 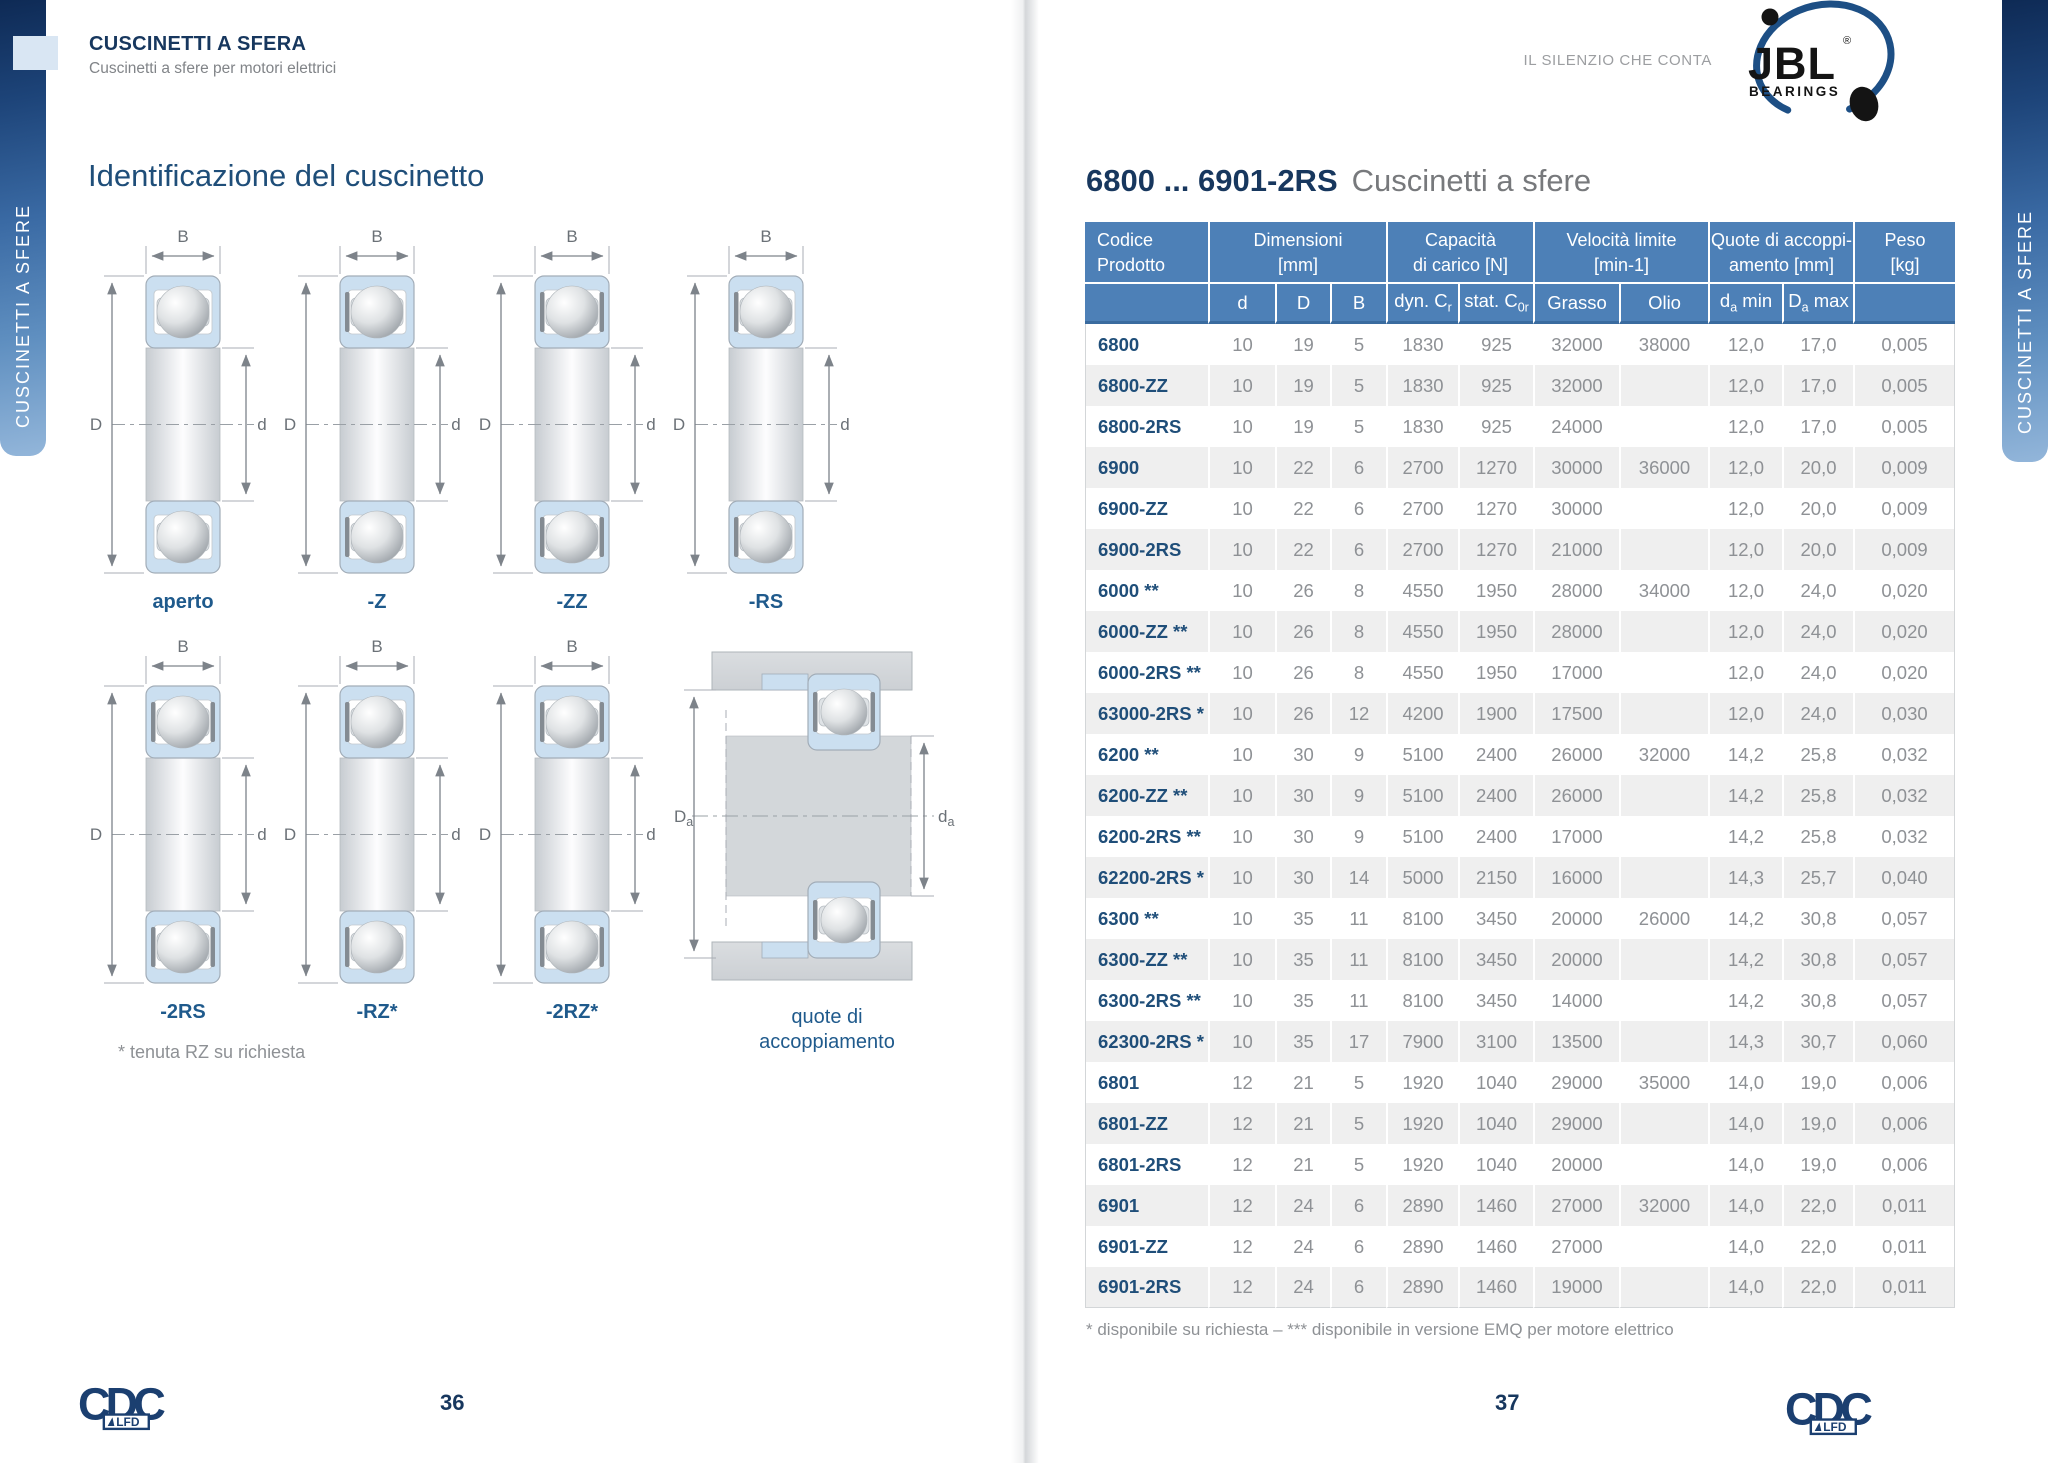 What do you see at coordinates (1520, 1123) in the screenshot?
I see `table-row: 6801-ZZ 12 21 5 1920 1040 29000 14,0 19,0 0,006` at bounding box center [1520, 1123].